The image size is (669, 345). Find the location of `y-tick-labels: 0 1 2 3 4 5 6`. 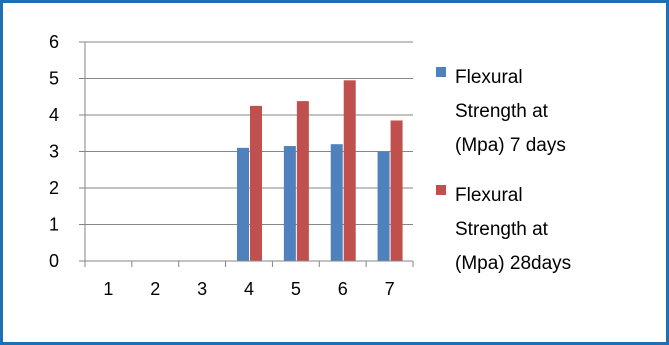

y-tick-labels: 0 1 2 3 4 5 6 is located at coordinates (54, 151).